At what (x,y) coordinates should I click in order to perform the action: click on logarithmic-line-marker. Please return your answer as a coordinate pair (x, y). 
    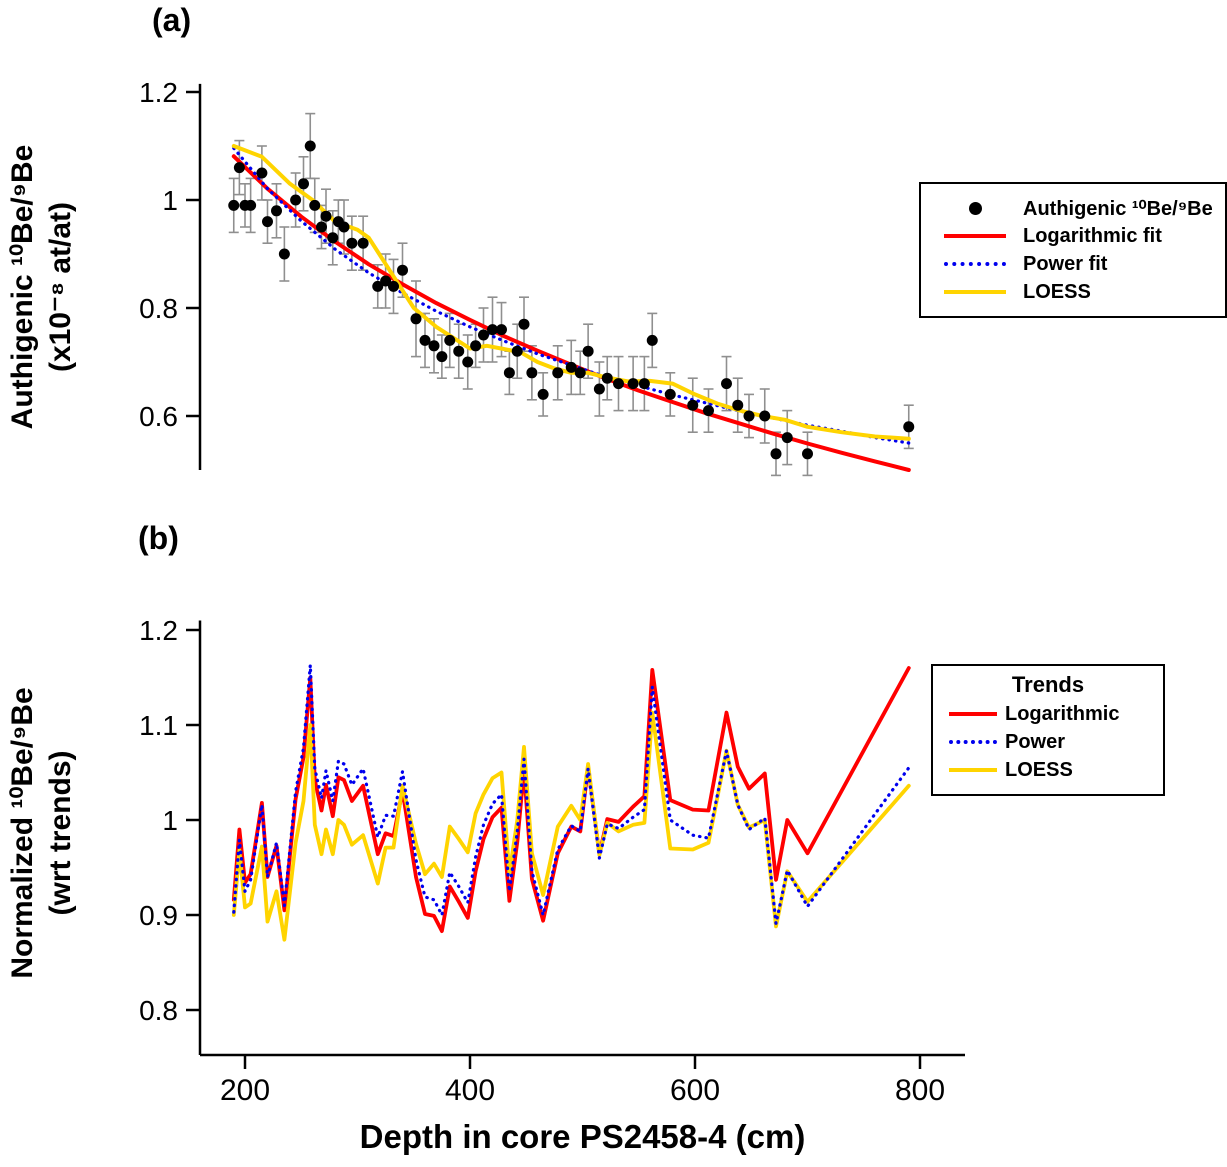
    Looking at the image, I should click on (975, 236).